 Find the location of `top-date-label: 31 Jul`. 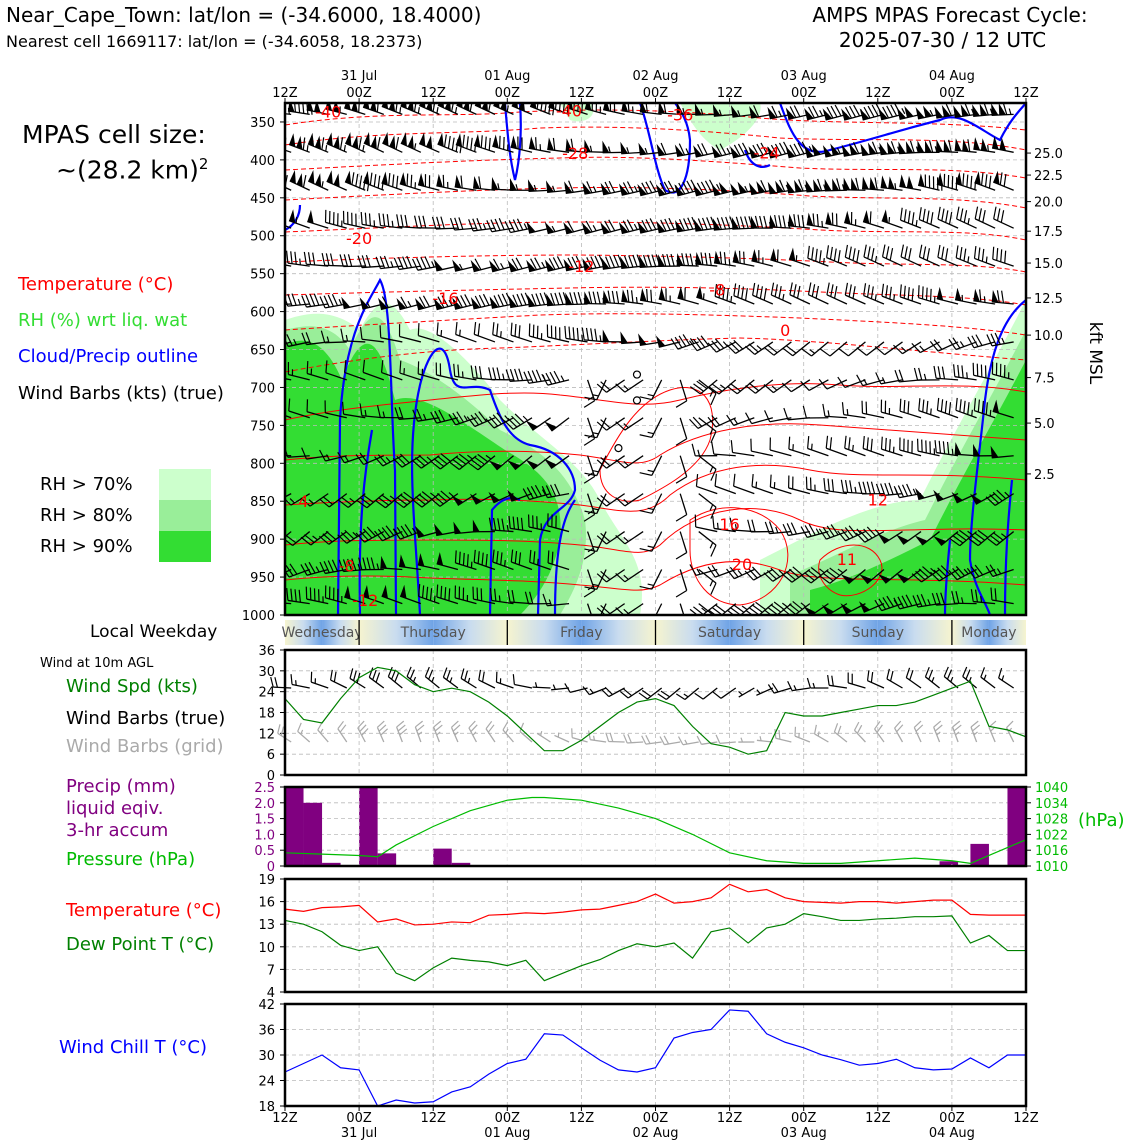

top-date-label: 31 Jul is located at coordinates (359, 76).